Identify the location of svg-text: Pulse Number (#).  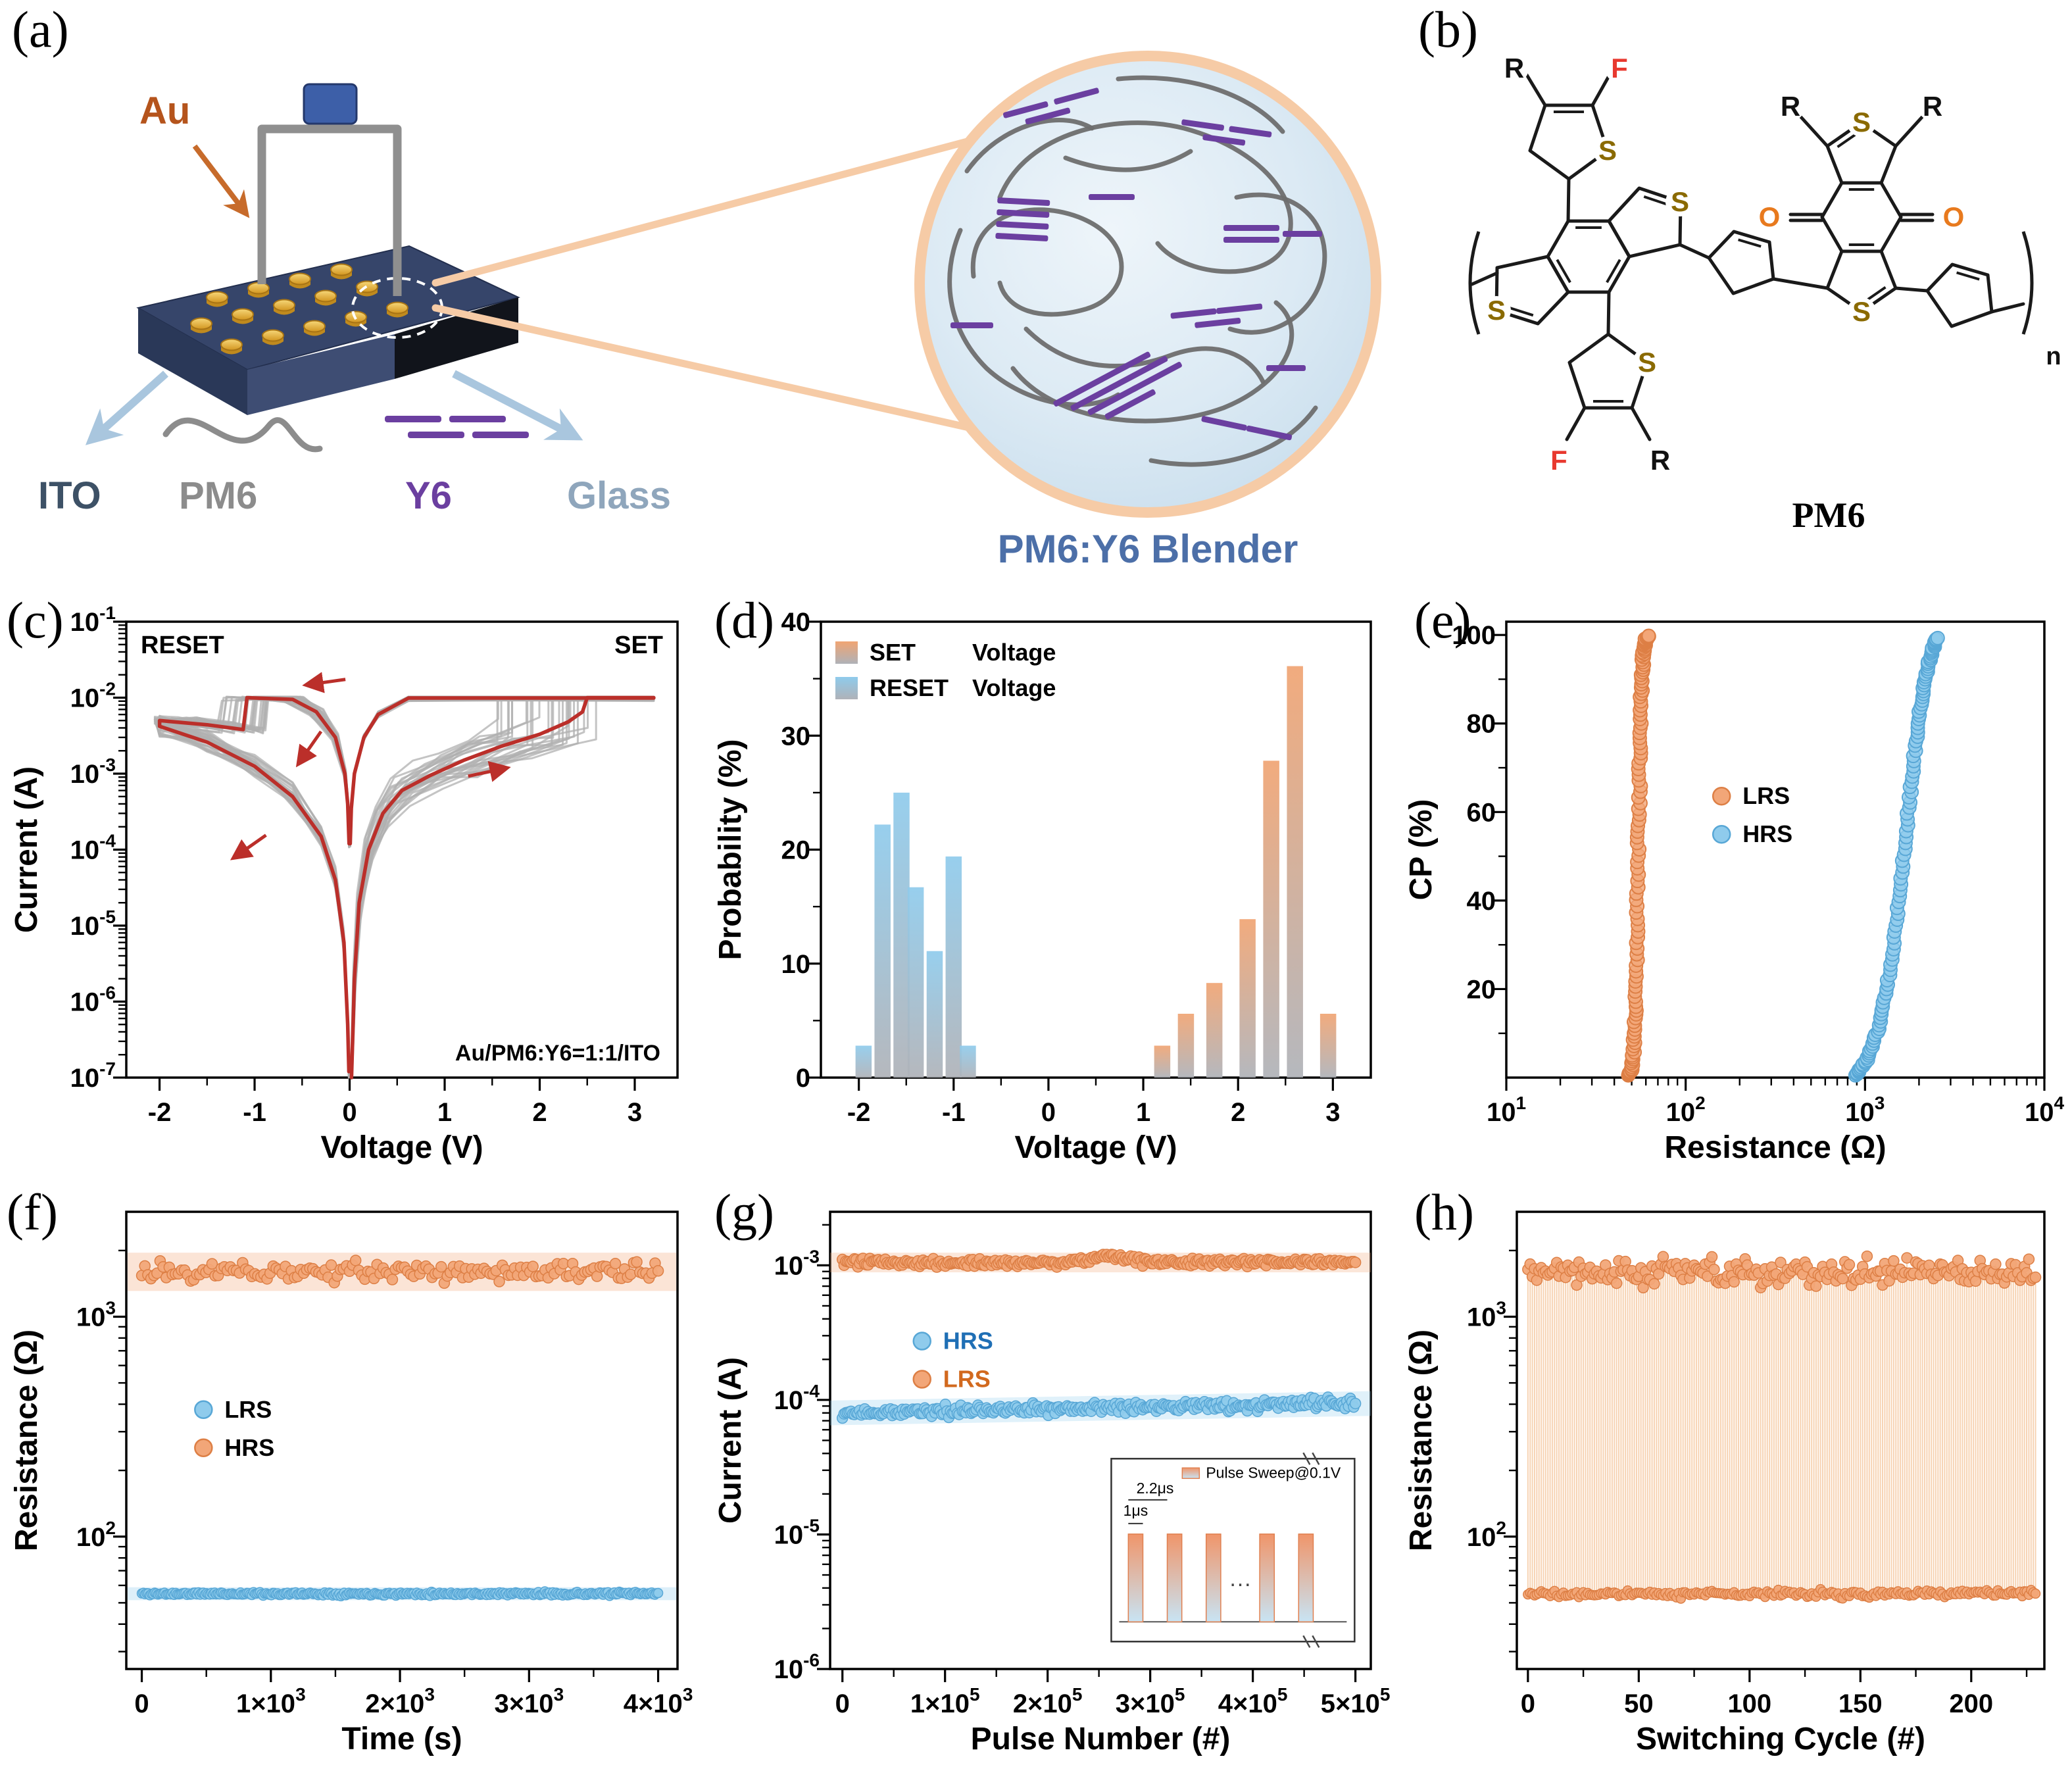
(1101, 1739).